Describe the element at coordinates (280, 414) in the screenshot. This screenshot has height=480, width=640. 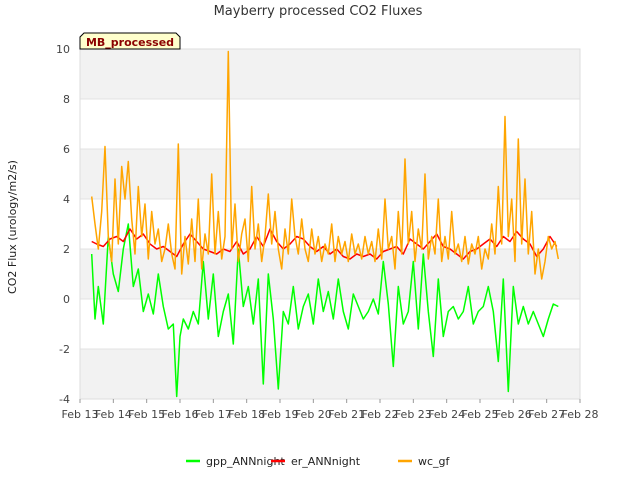
I see `x-tick-label: Feb 19` at that location.